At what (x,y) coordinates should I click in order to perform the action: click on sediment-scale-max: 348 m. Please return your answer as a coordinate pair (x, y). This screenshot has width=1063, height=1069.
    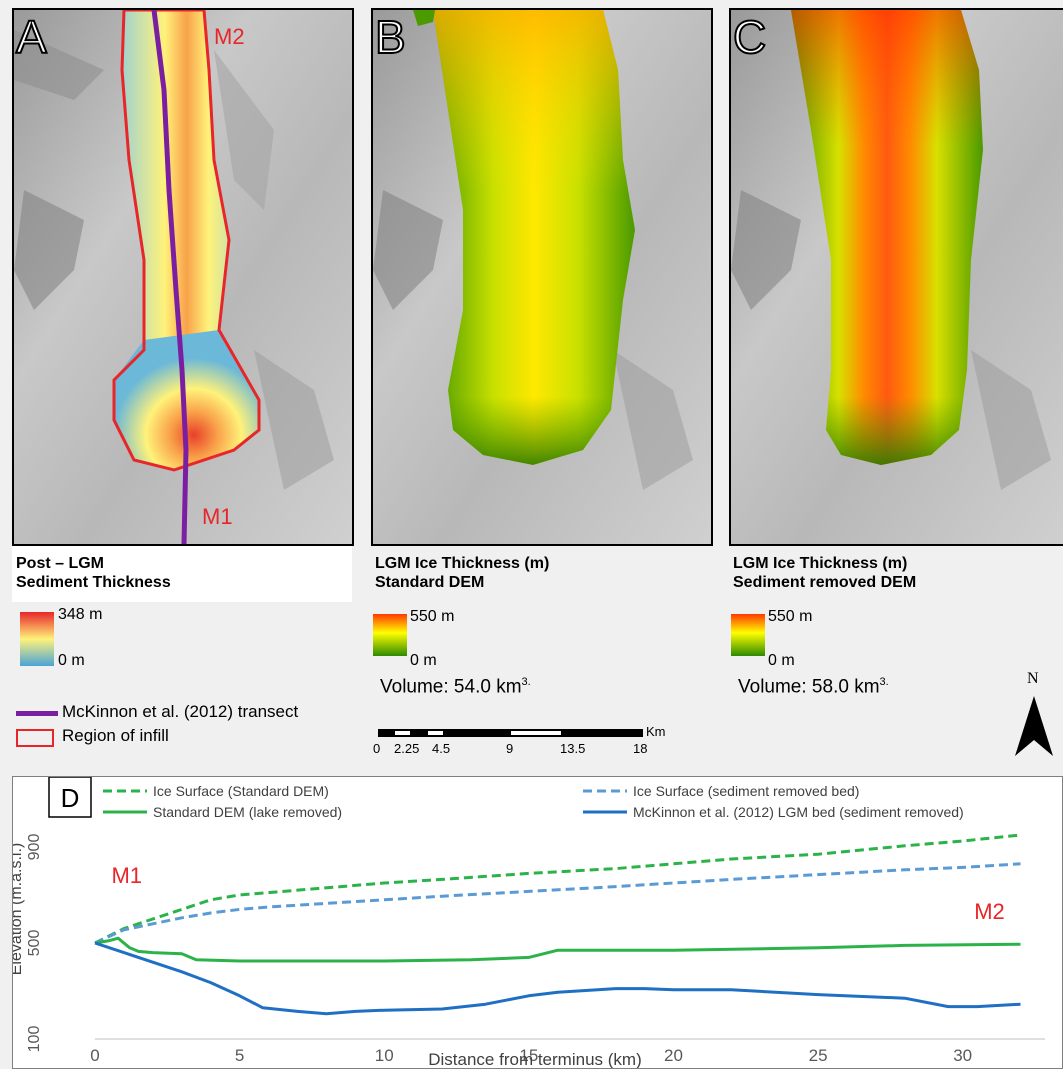
    Looking at the image, I should click on (80, 614).